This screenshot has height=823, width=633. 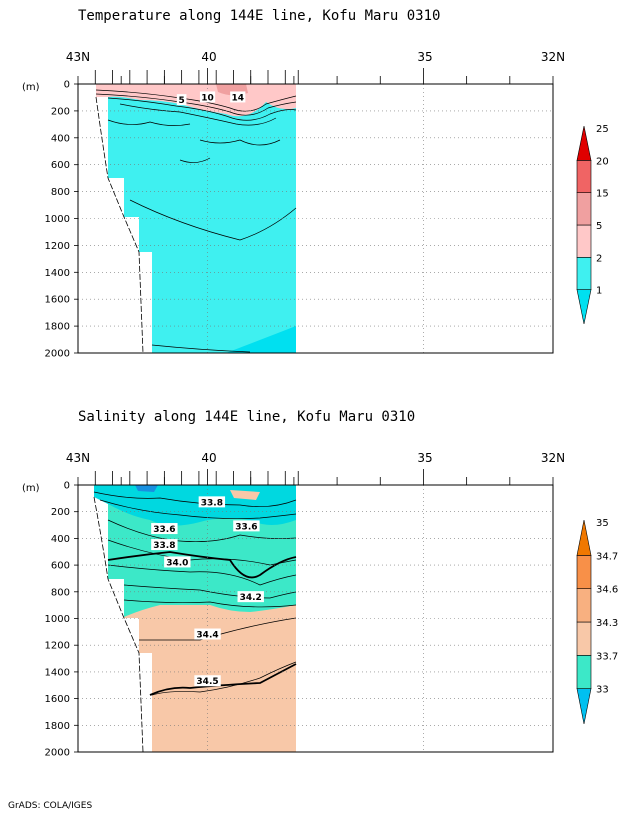 What do you see at coordinates (57, 619) in the screenshot?
I see `sal-ytick-label: 1000` at bounding box center [57, 619].